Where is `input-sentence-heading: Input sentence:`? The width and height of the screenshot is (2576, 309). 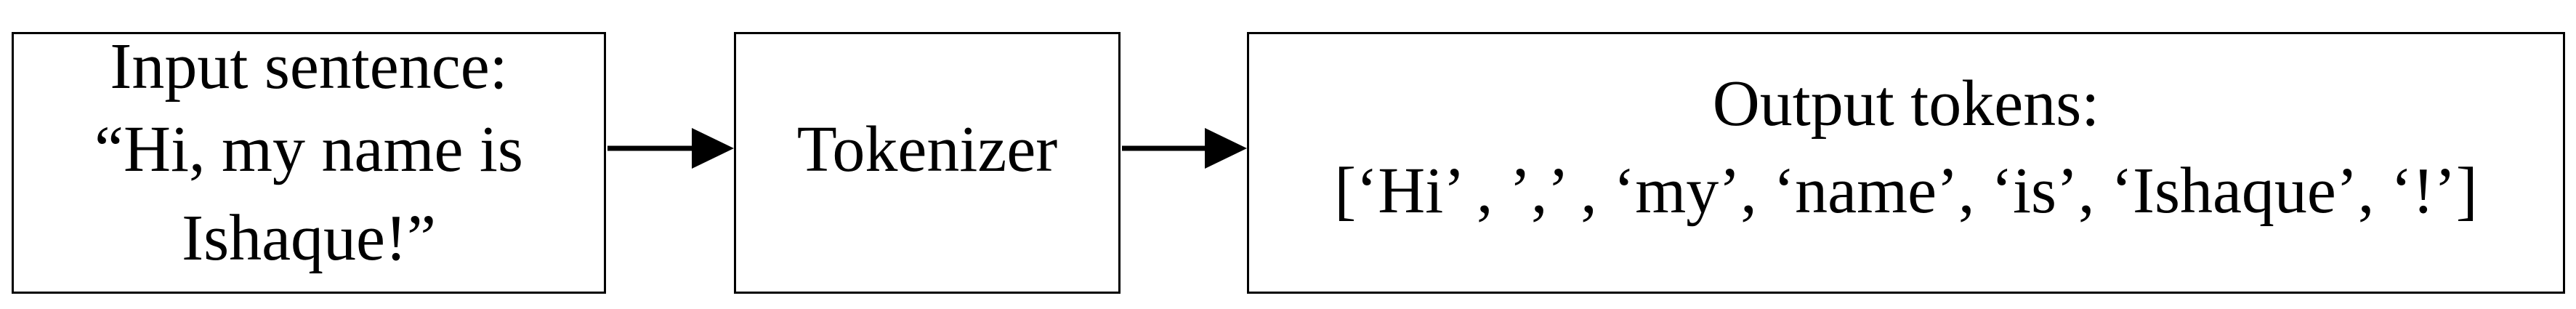
input-sentence-heading: Input sentence: is located at coordinates (309, 67).